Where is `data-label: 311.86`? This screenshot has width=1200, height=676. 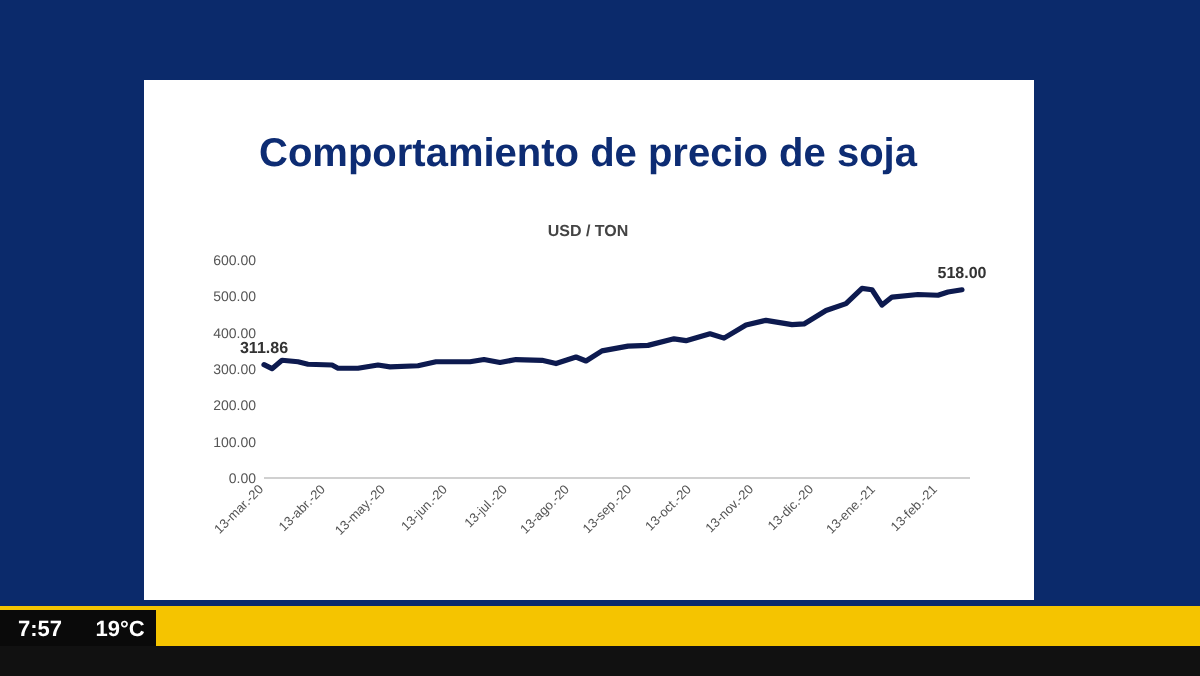 data-label: 311.86 is located at coordinates (264, 347).